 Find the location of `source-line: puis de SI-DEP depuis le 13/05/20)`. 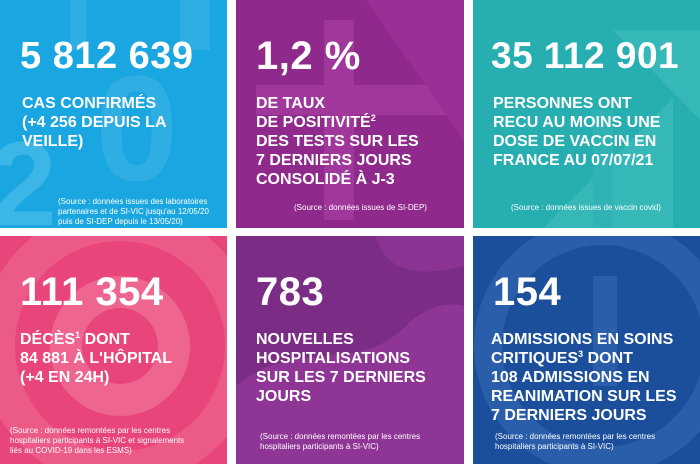

source-line: puis de SI-DEP depuis le 13/05/20) is located at coordinates (120, 221).